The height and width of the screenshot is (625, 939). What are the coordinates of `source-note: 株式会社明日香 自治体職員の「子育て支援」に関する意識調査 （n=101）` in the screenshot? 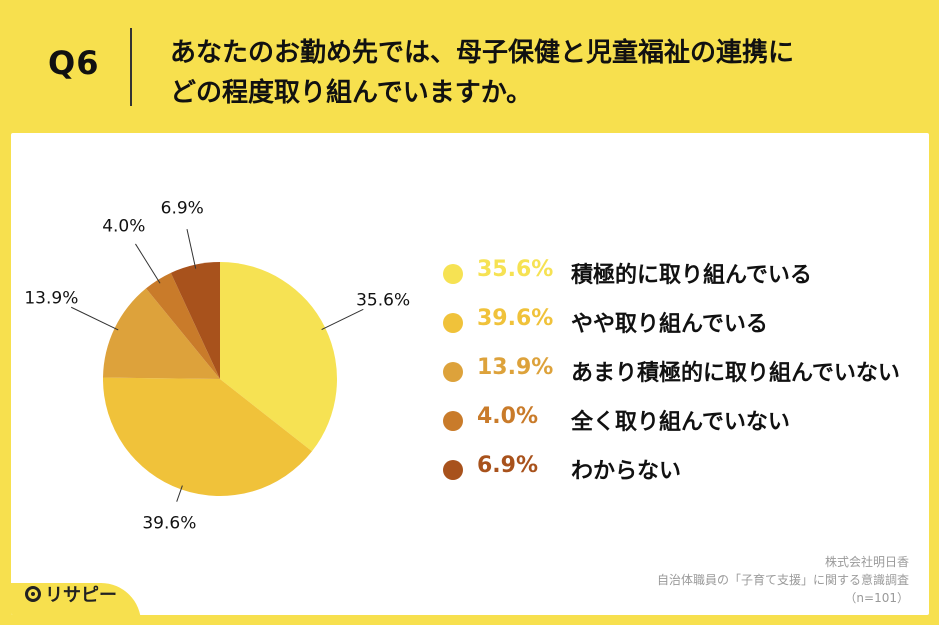 It's located at (783, 580).